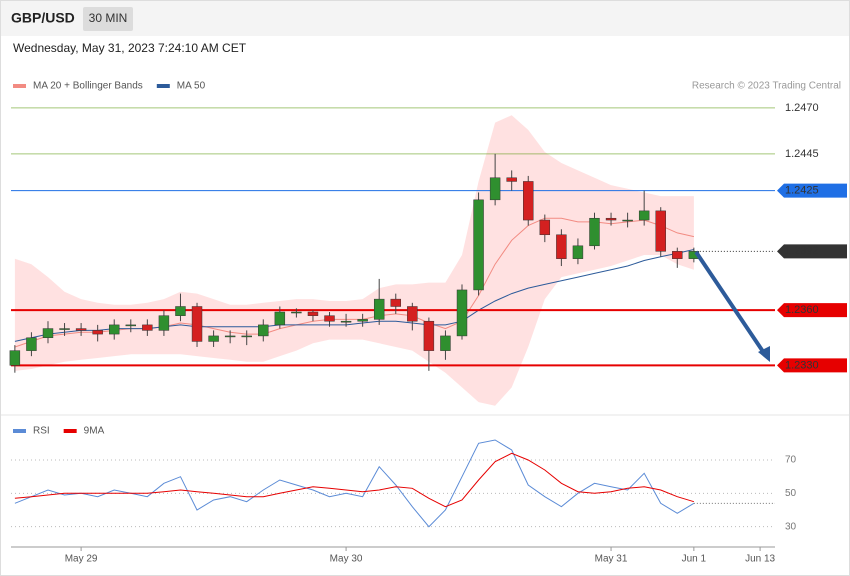 The height and width of the screenshot is (576, 850). What do you see at coordinates (791, 526) in the screenshot?
I see `y-tick-label: 30` at bounding box center [791, 526].